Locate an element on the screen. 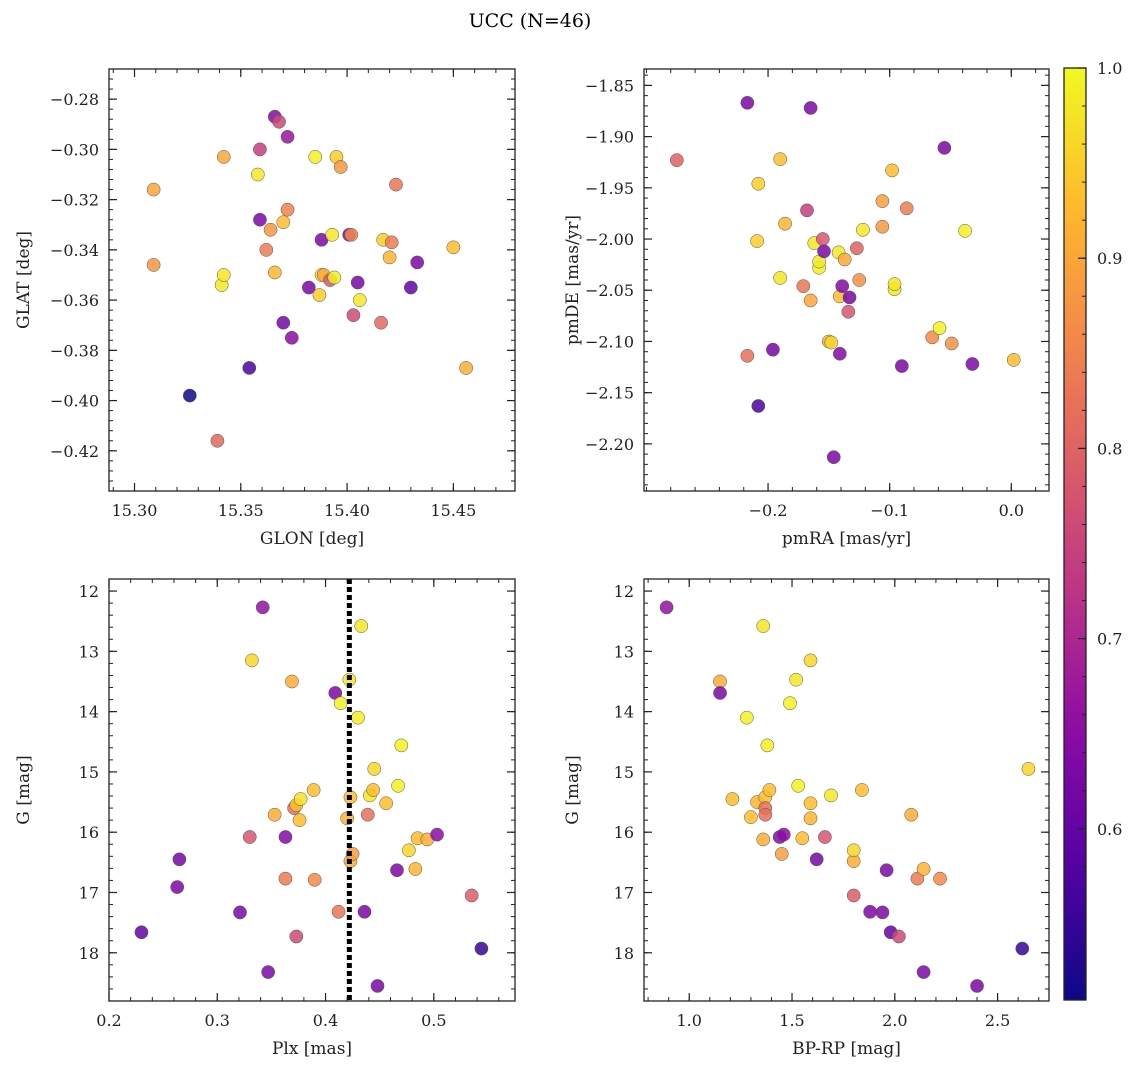 The width and height of the screenshot is (1136, 1068). y-axis-label: GLAT [deg] is located at coordinates (24, 280).